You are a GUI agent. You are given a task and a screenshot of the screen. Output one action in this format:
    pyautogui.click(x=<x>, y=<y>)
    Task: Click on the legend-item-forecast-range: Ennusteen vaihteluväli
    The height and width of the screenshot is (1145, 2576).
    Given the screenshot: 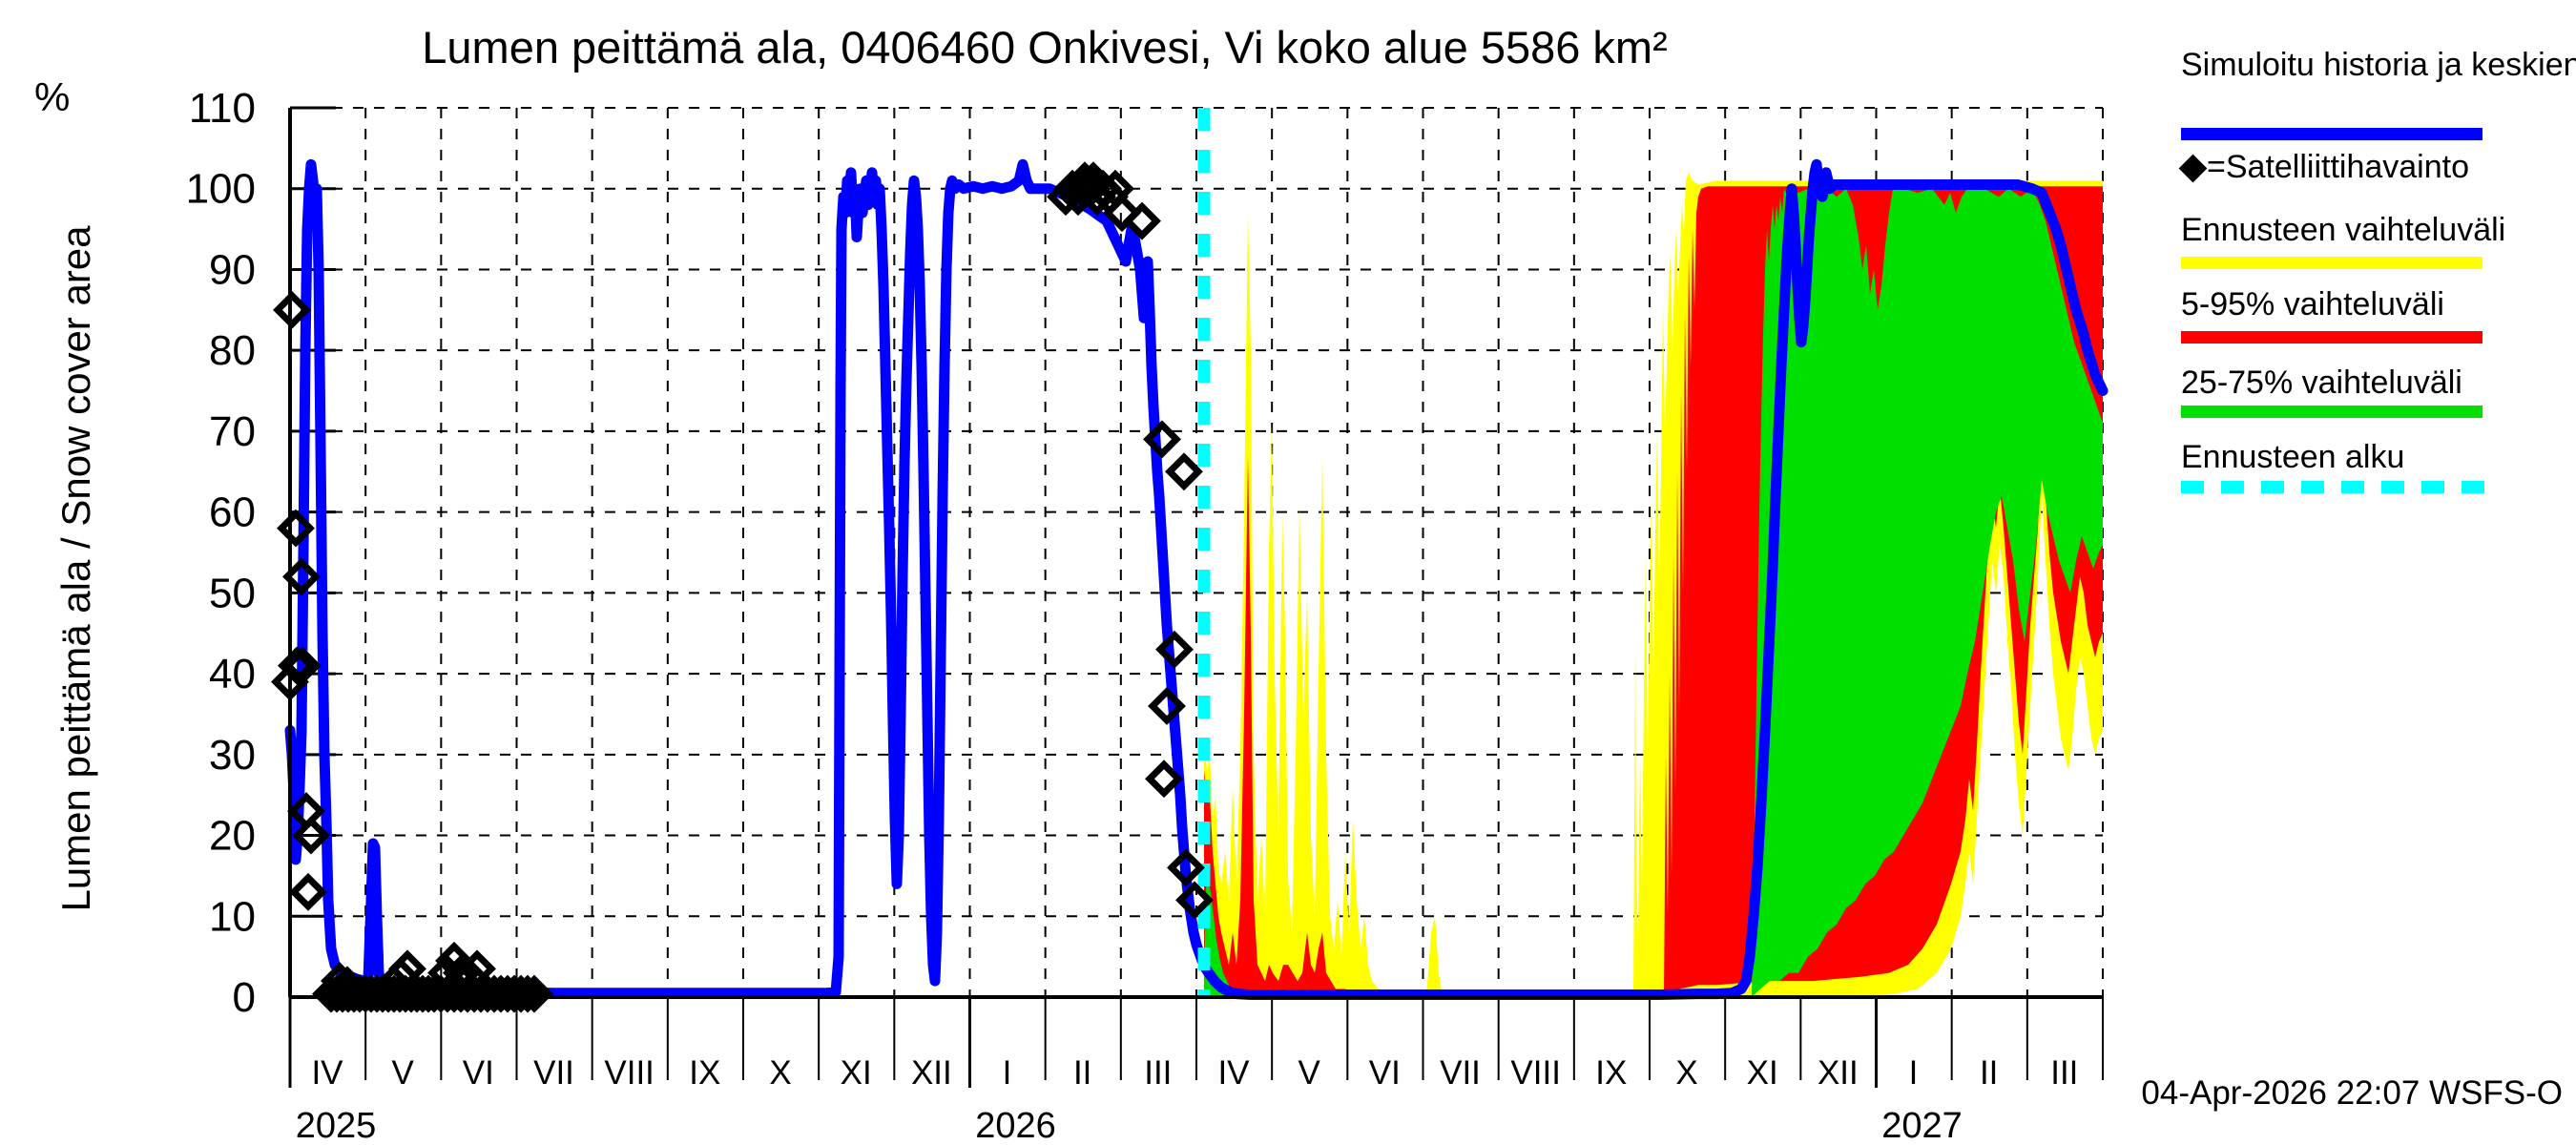 What is the action you would take?
    pyautogui.click(x=2343, y=231)
    